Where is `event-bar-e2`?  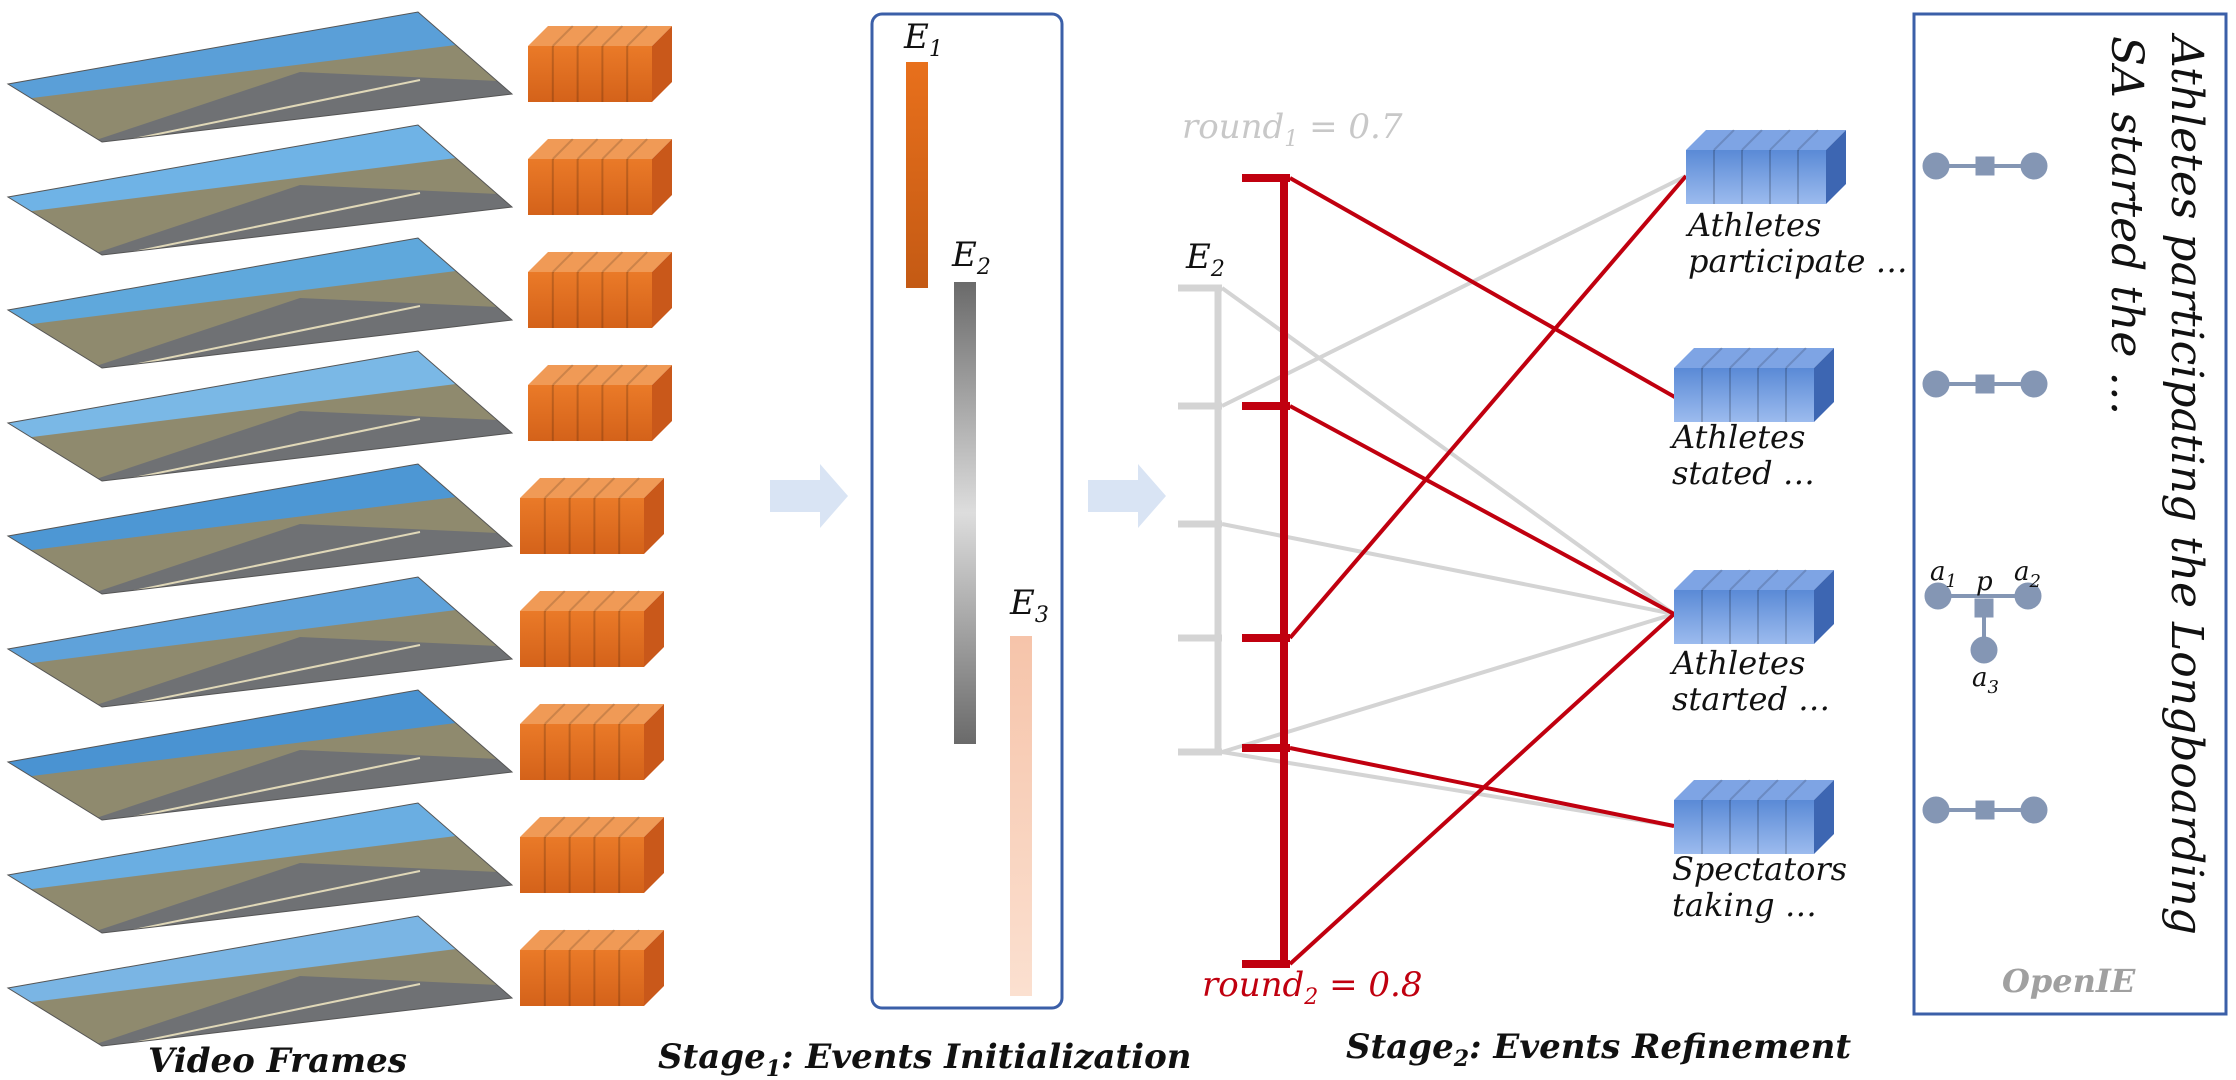 event-bar-e2 is located at coordinates (965, 513).